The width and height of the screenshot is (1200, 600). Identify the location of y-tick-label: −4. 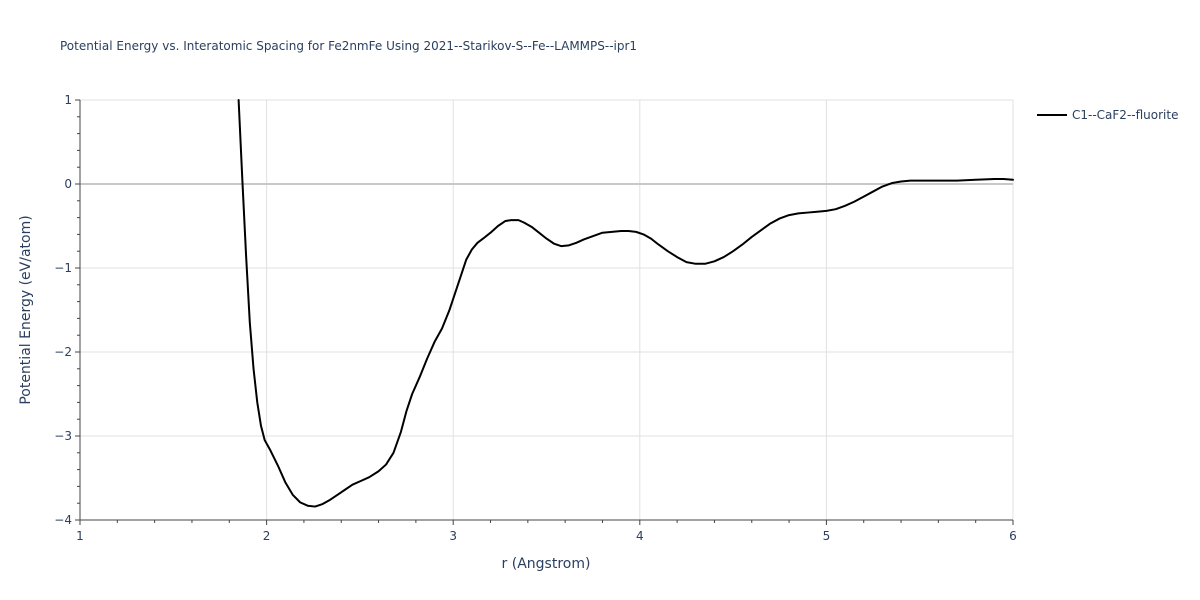
(63, 520).